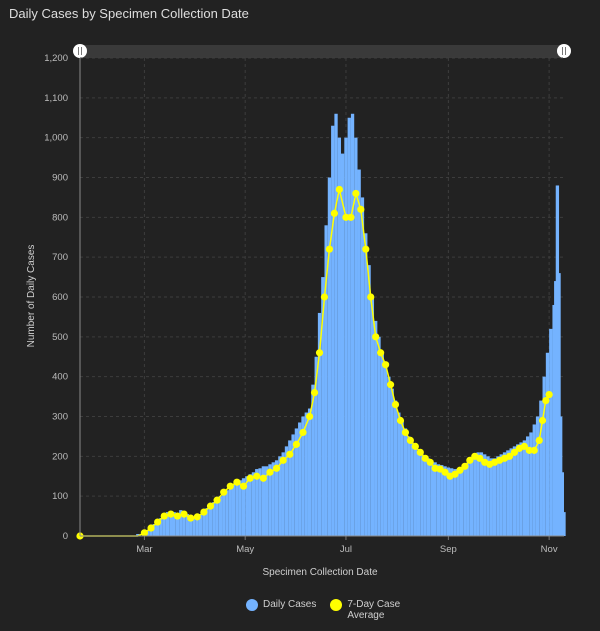 This screenshot has height=631, width=600. I want to click on range-slider-right-handle, so click(564, 51).